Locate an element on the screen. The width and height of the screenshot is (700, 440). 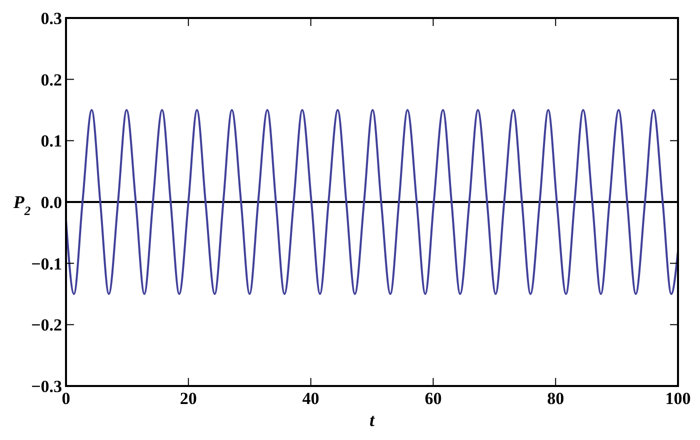
x-axis-title: t is located at coordinates (372, 420).